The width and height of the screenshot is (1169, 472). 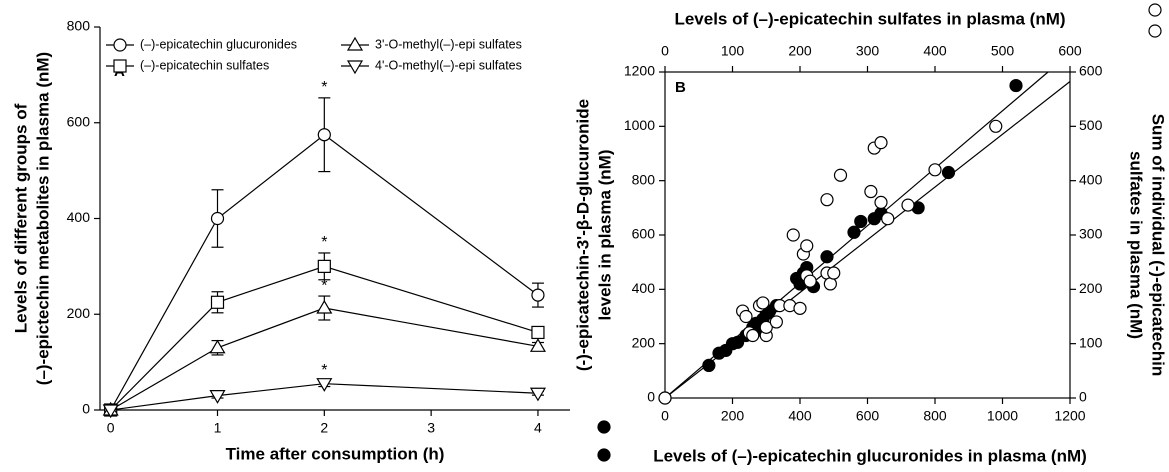 I want to click on y2-tick-label: 300, so click(x=1091, y=234).